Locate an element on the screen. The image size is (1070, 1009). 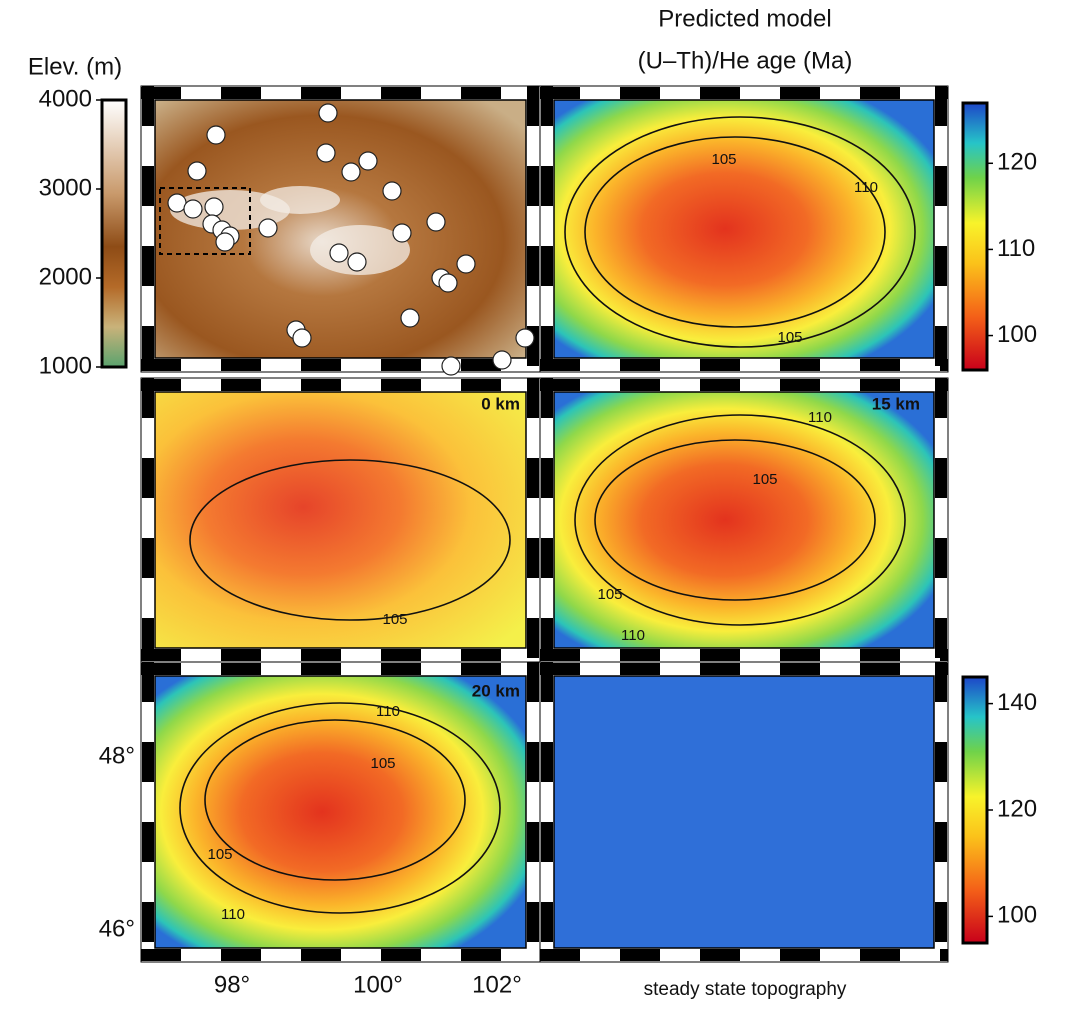
depth-label: 20 km is located at coordinates (496, 690).